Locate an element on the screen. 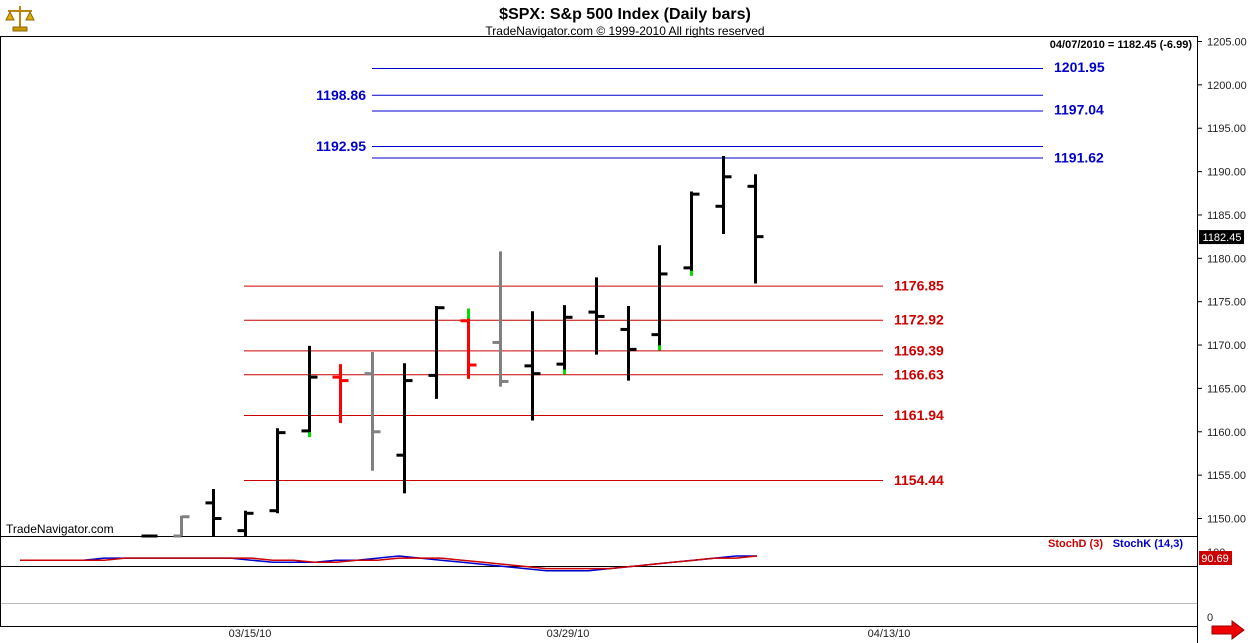 Image resolution: width=1250 pixels, height=643 pixels. x-axis-labels: 03/15/10 03/29/10 04/13/10 is located at coordinates (570, 634).